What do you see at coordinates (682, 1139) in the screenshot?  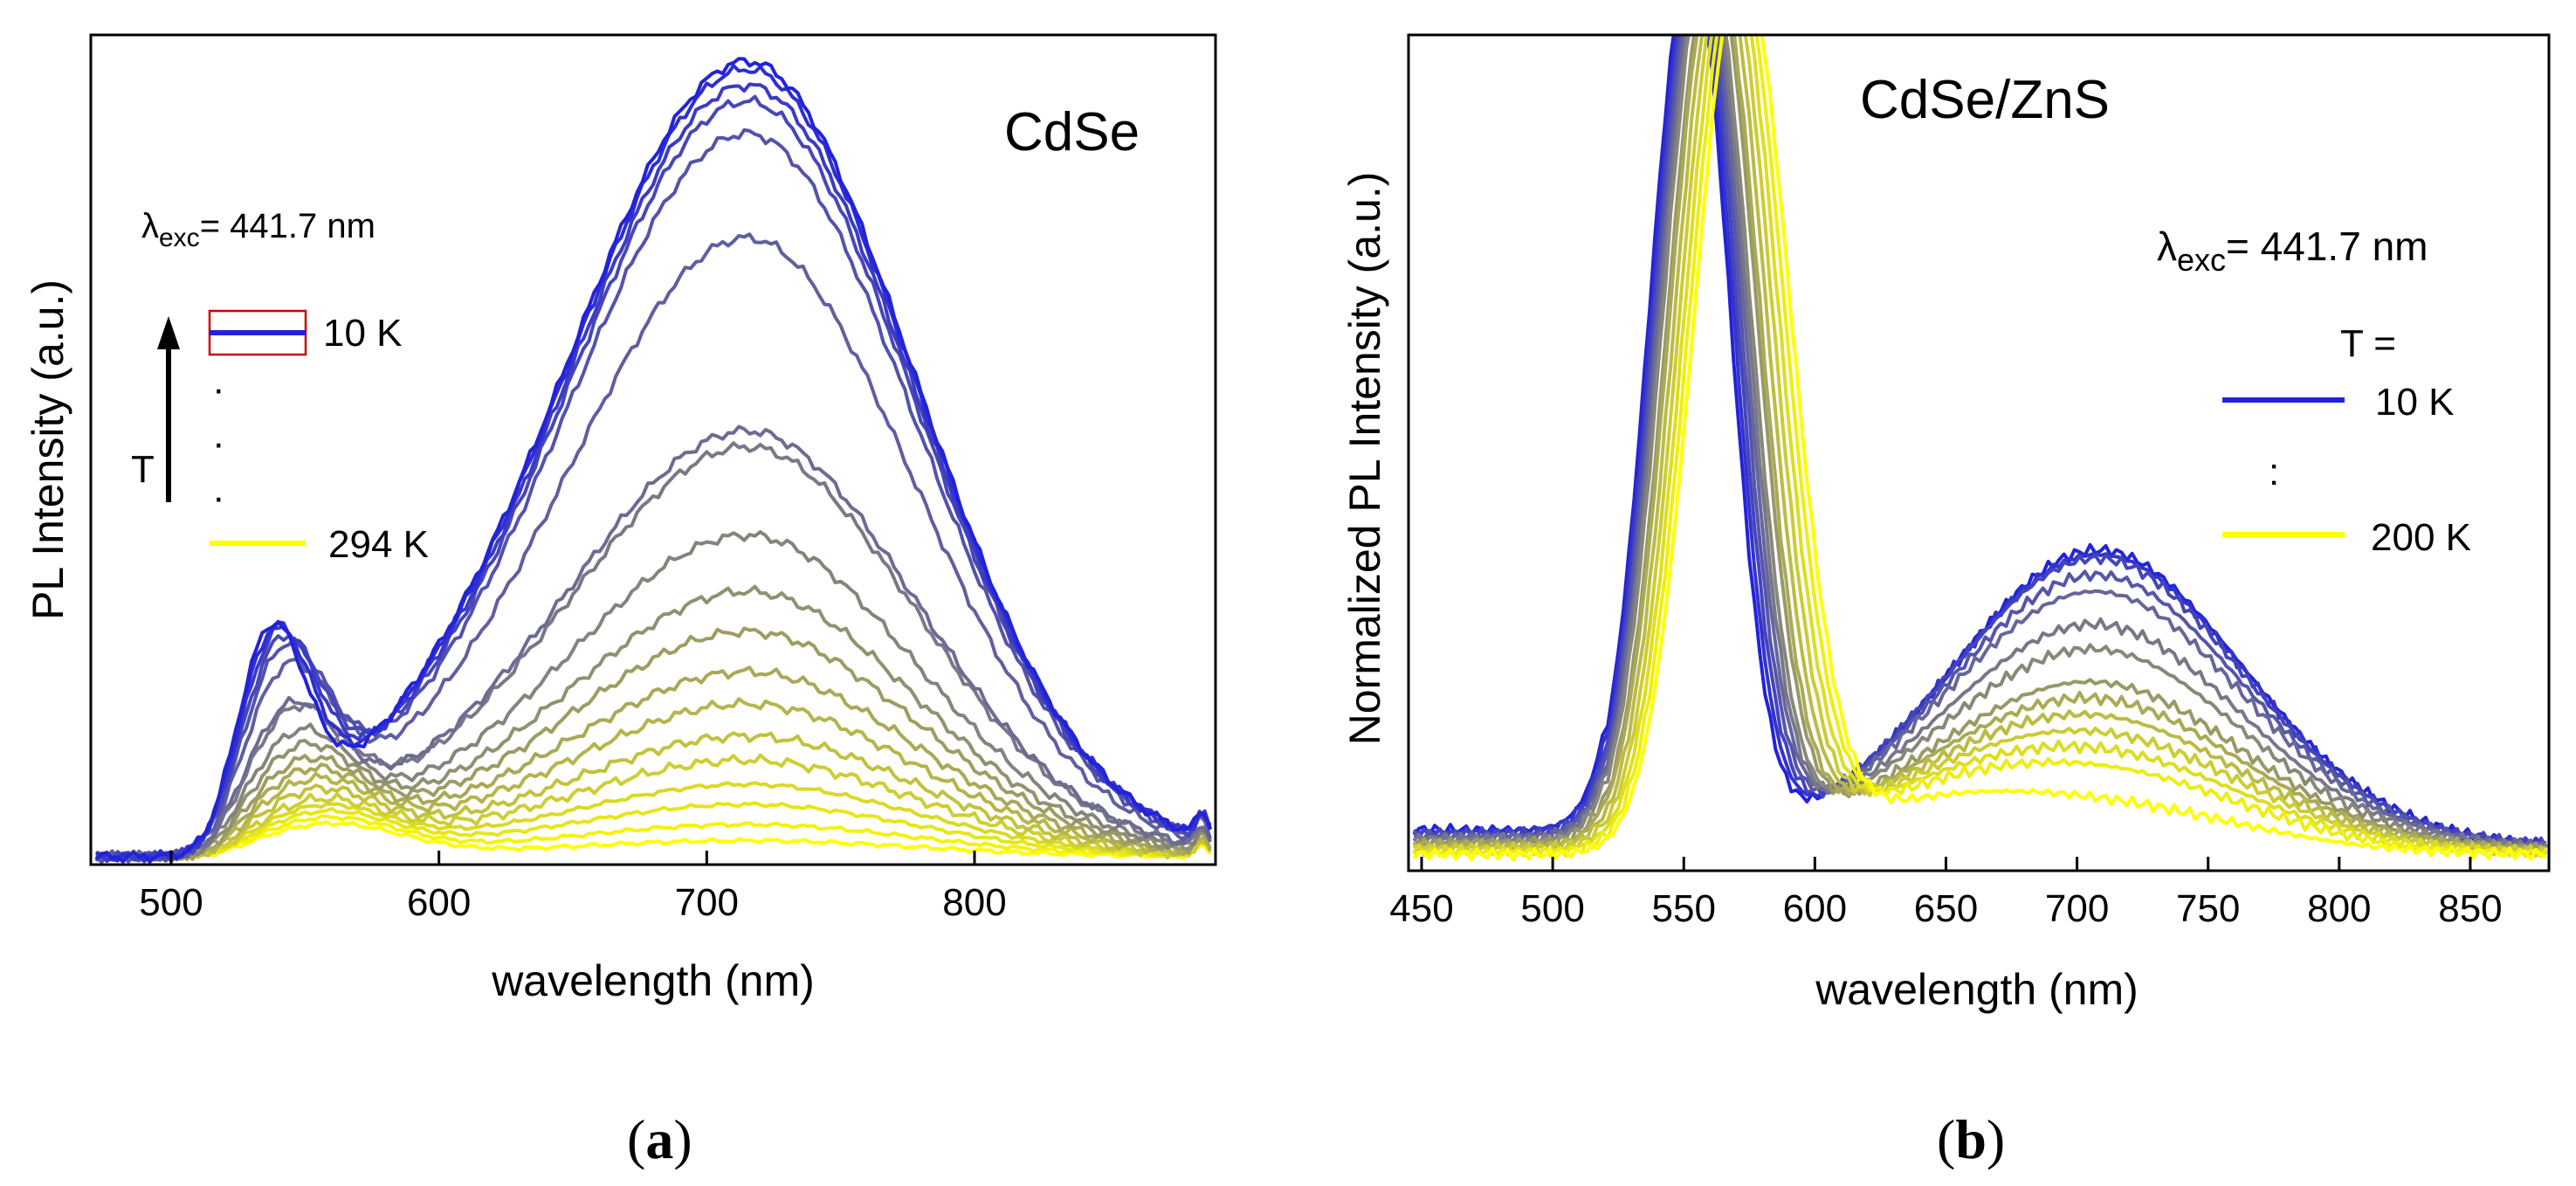 I see `panel-a-paren-close: )` at bounding box center [682, 1139].